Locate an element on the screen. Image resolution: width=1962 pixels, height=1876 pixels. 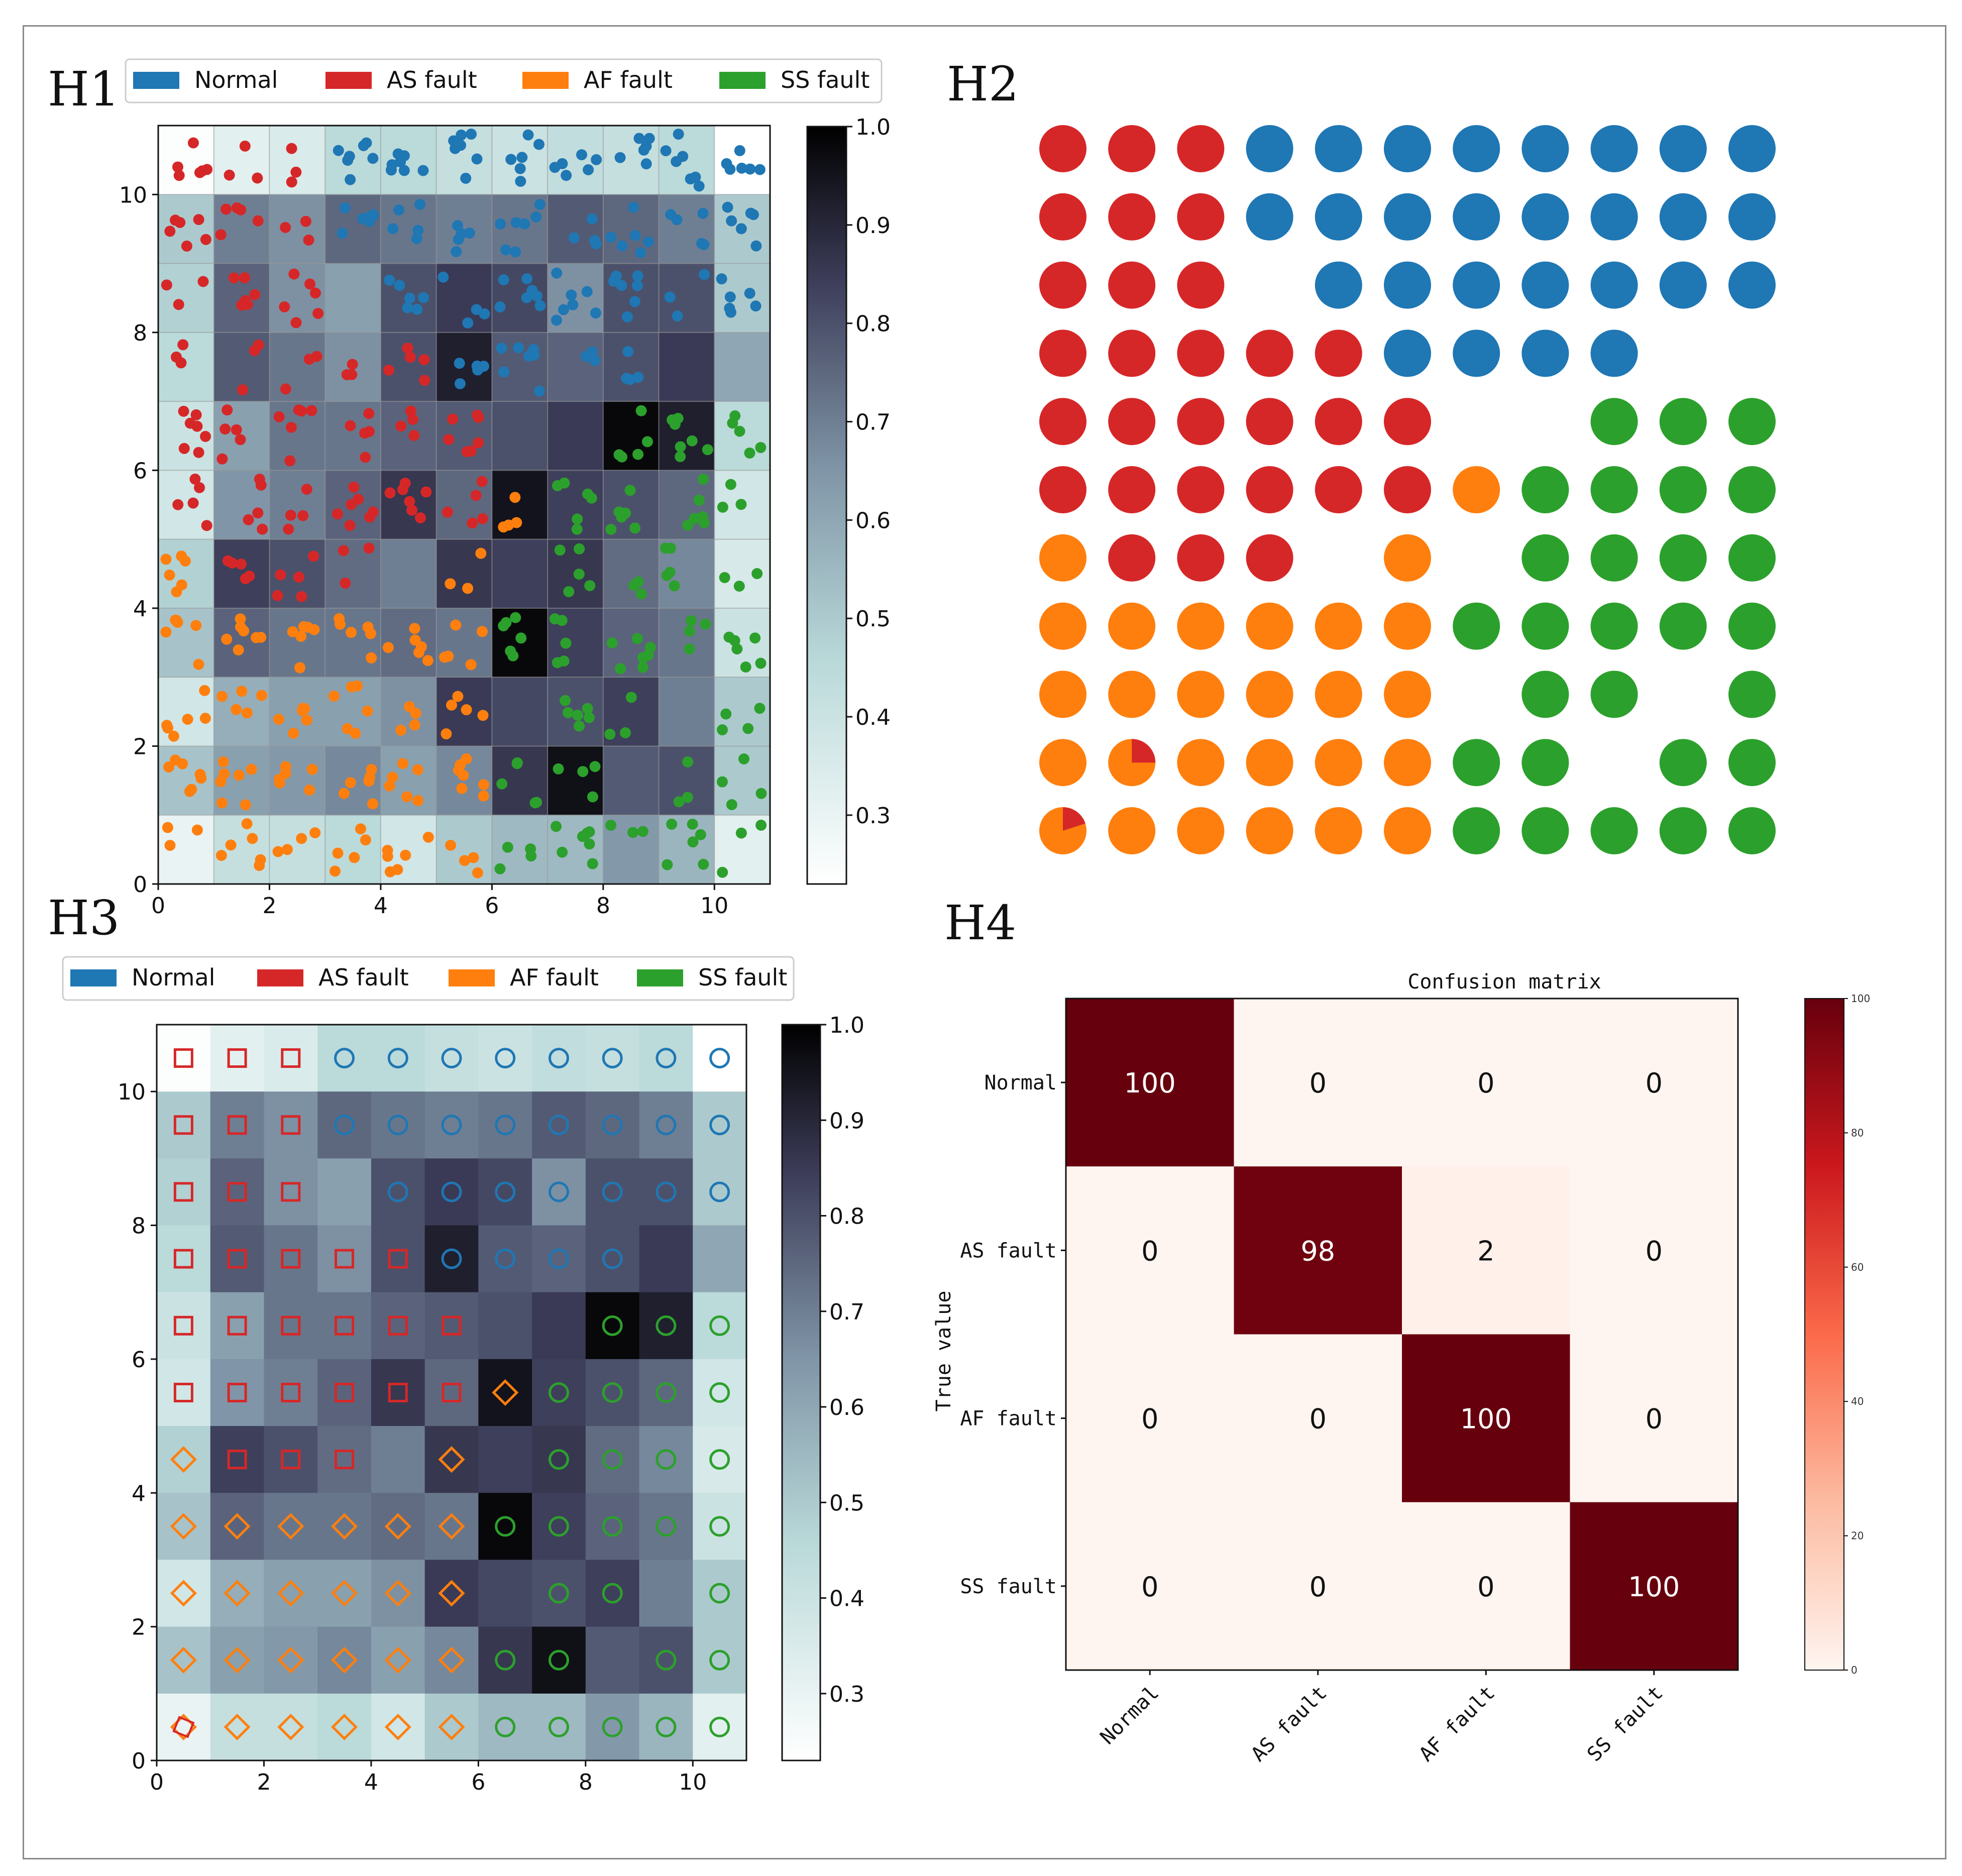
colorbar-tick-label: 0.4 is located at coordinates (847, 1599).